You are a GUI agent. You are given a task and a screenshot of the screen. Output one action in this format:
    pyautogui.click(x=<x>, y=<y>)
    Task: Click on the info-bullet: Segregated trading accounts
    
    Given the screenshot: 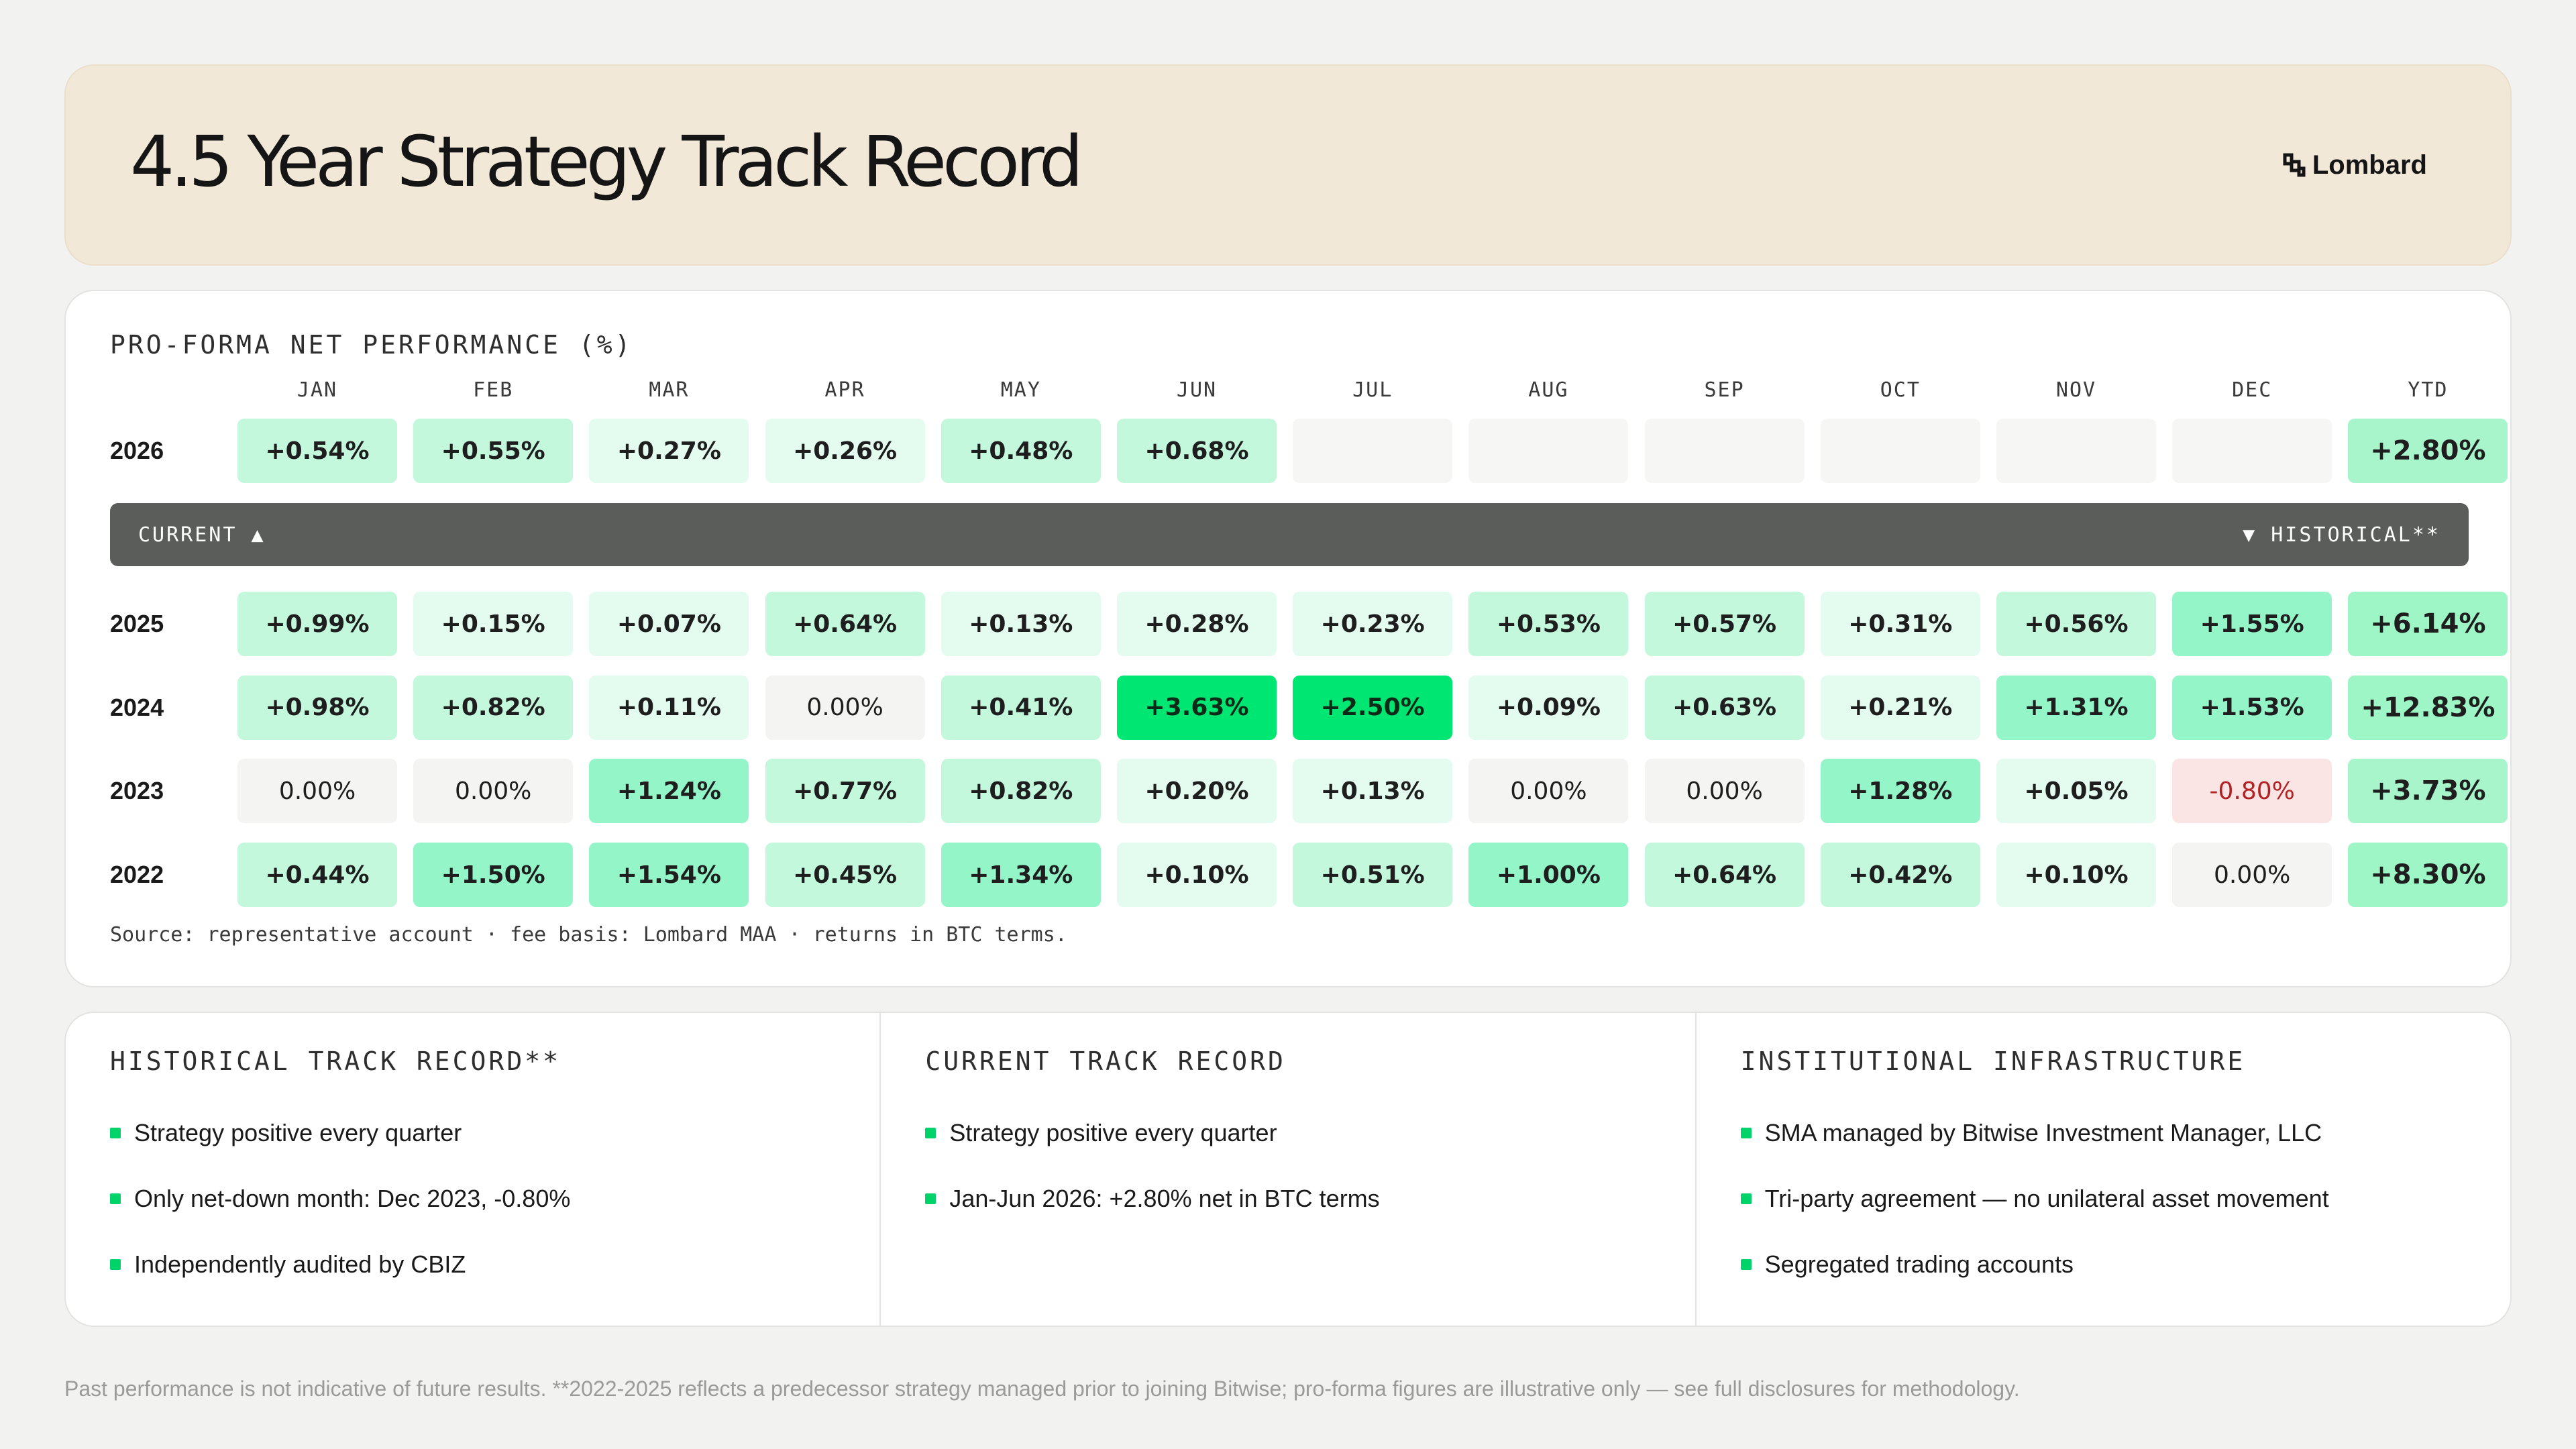 What is the action you would take?
    pyautogui.click(x=2125, y=1264)
    